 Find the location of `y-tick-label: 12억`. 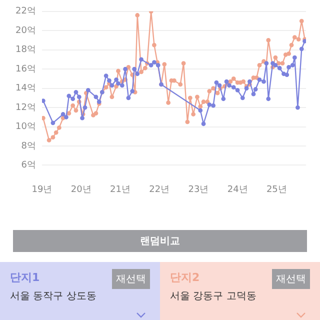

y-tick-label: 12억 is located at coordinates (26, 107).